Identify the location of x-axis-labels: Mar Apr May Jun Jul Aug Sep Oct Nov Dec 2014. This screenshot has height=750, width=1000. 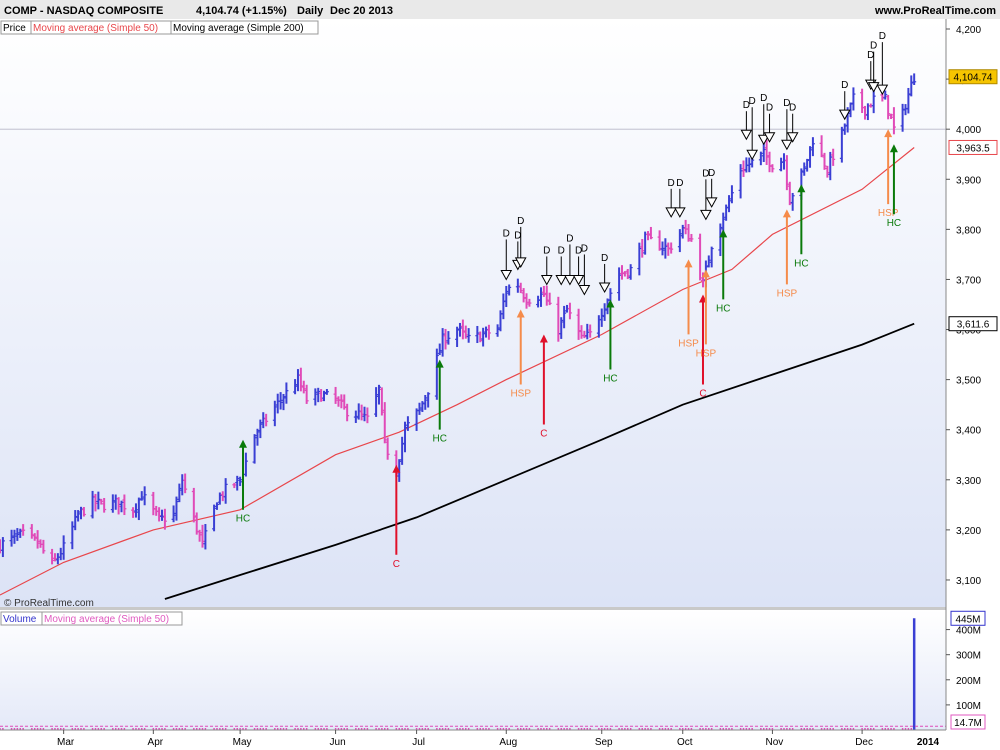
(498, 739).